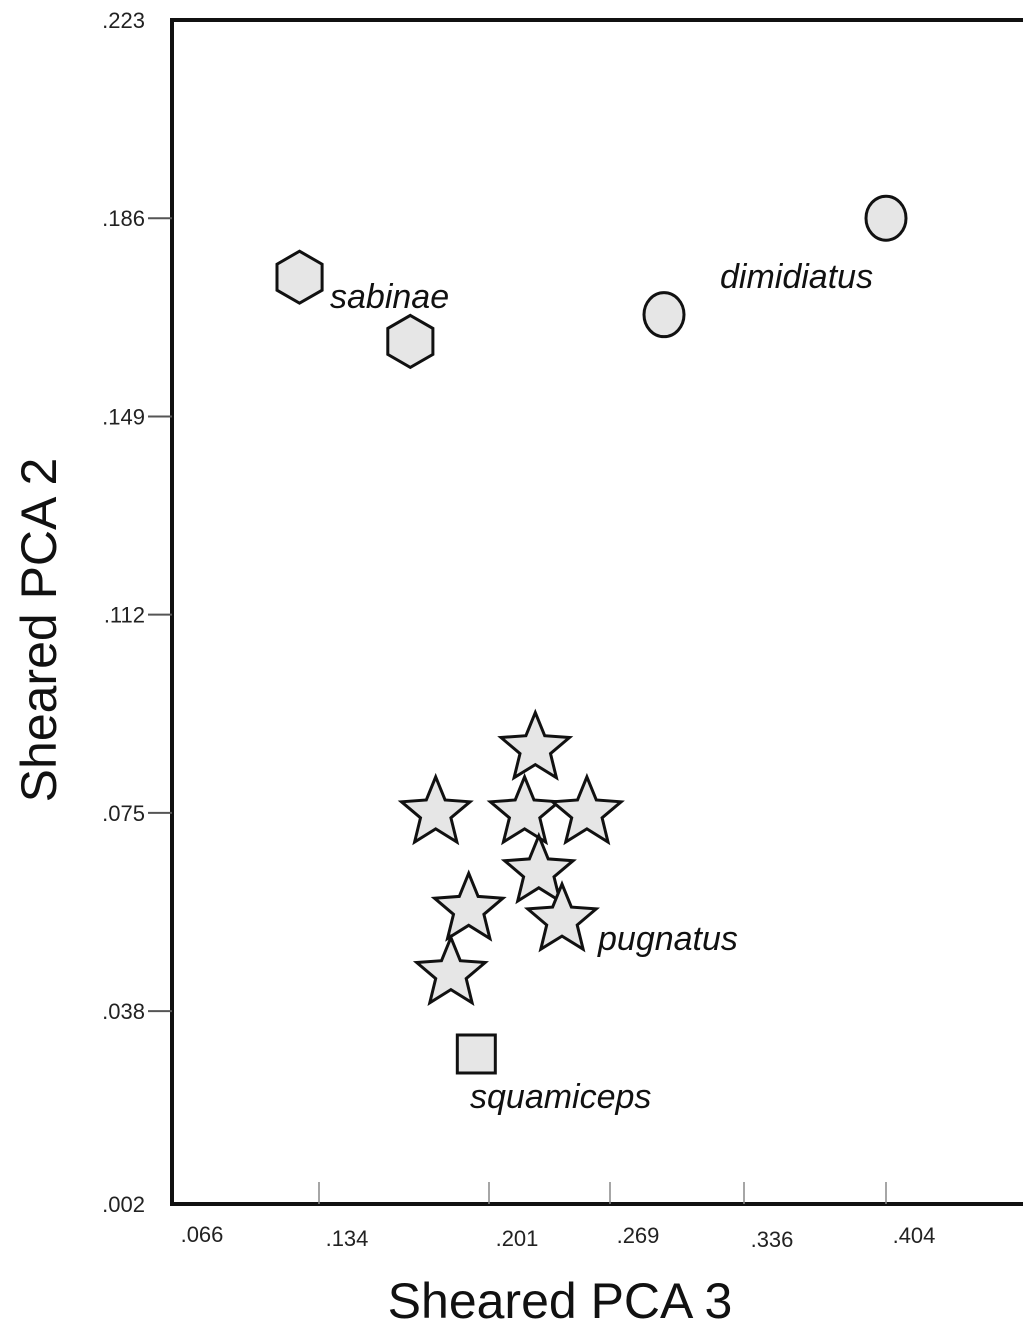 This screenshot has width=1023, height=1328. What do you see at coordinates (202, 1234) in the screenshot?
I see `x-tick-label: .066` at bounding box center [202, 1234].